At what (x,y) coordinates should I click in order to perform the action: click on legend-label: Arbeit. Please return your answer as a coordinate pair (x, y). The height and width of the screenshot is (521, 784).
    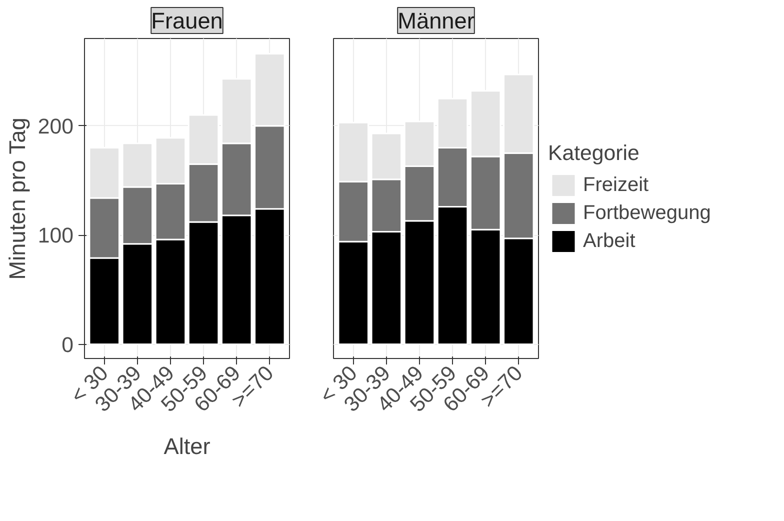
    Looking at the image, I should click on (609, 241).